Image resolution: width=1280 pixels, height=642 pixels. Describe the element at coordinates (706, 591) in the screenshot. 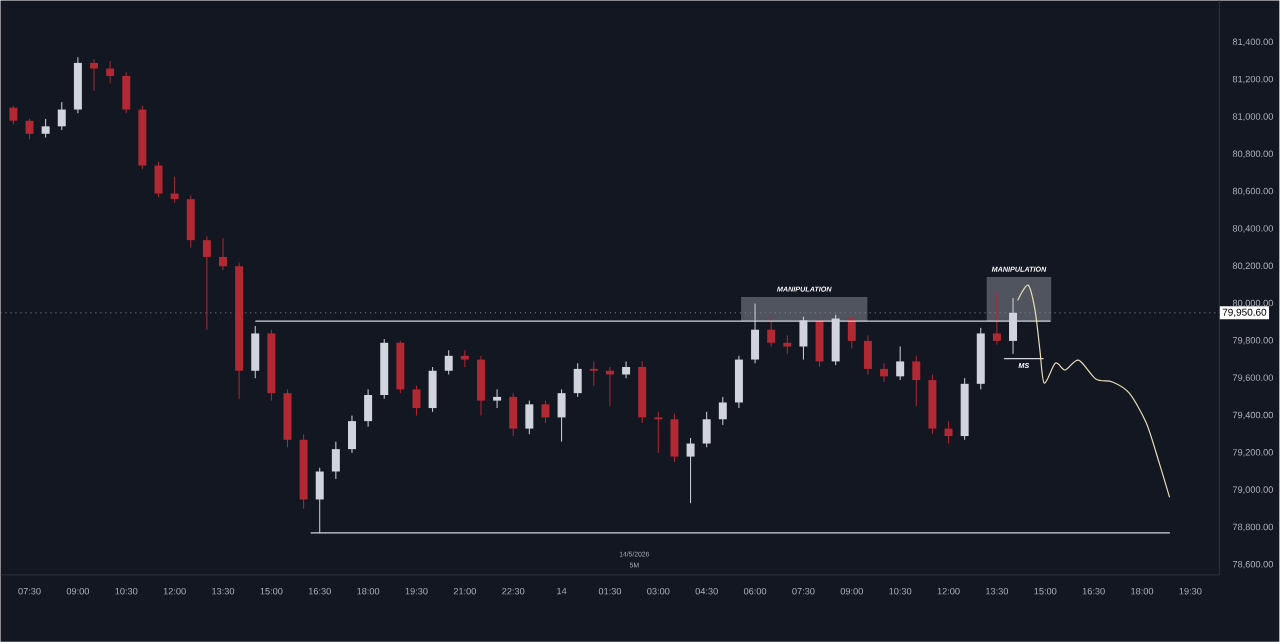

I see `x-tick-label: 04:30` at that location.